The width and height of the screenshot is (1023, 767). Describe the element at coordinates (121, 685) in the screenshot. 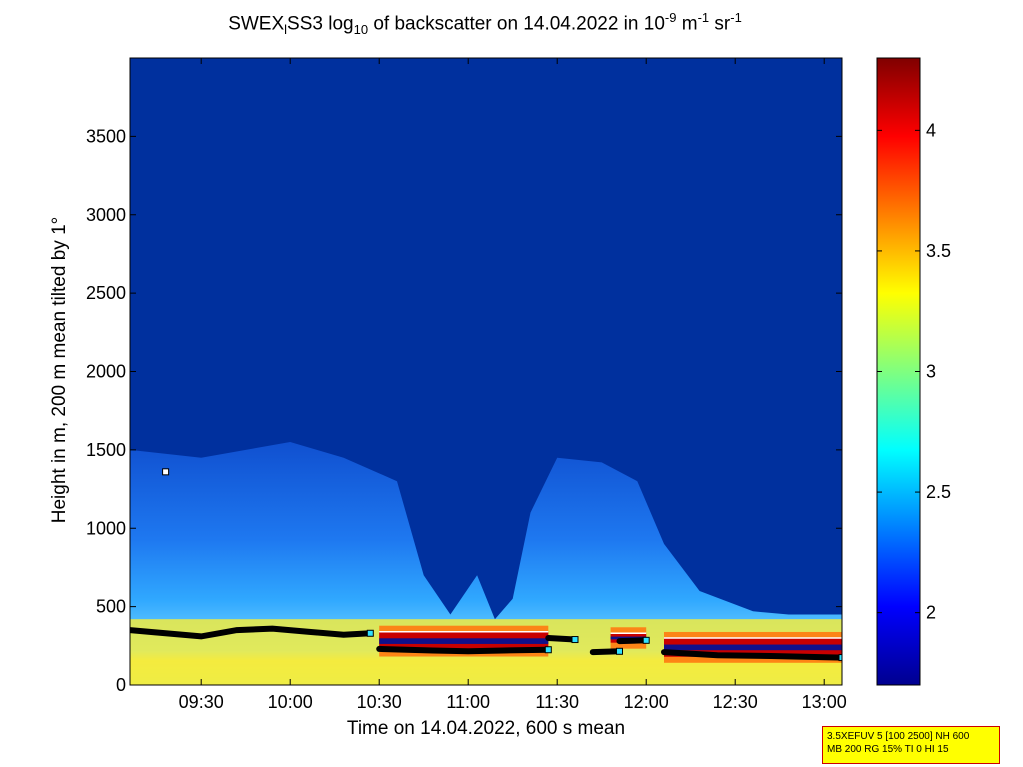

I see `y-tick-label: 0` at that location.